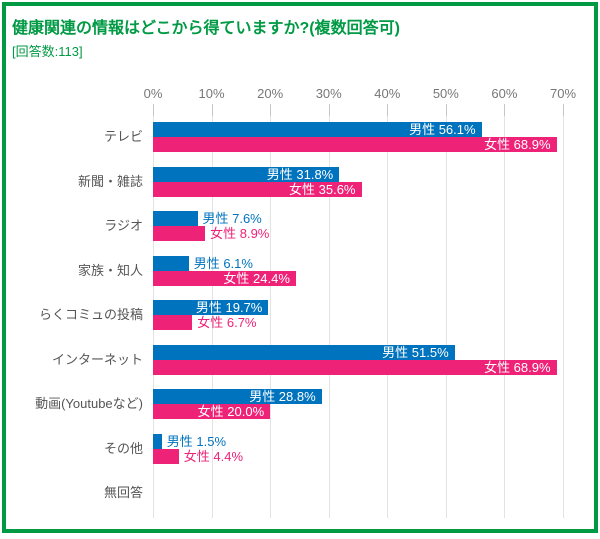  Describe the element at coordinates (175, 218) in the screenshot. I see `bar-男性-2` at that location.